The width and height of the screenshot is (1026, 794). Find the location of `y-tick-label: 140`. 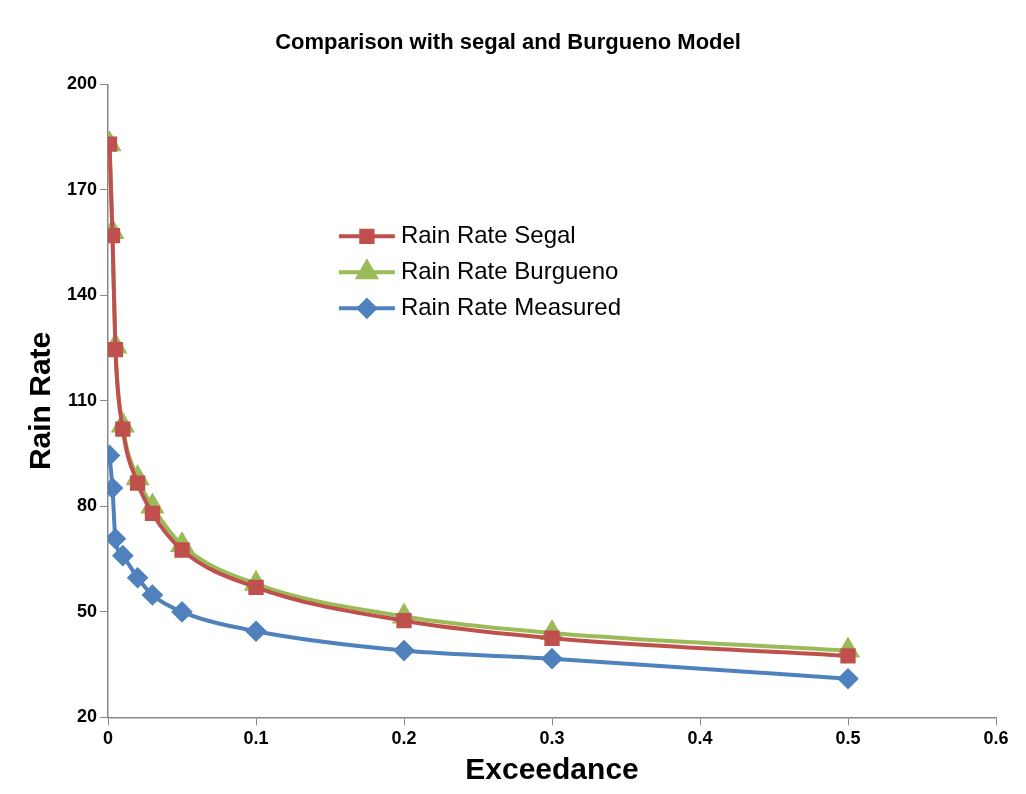

y-tick-label: 140 is located at coordinates (82, 294).